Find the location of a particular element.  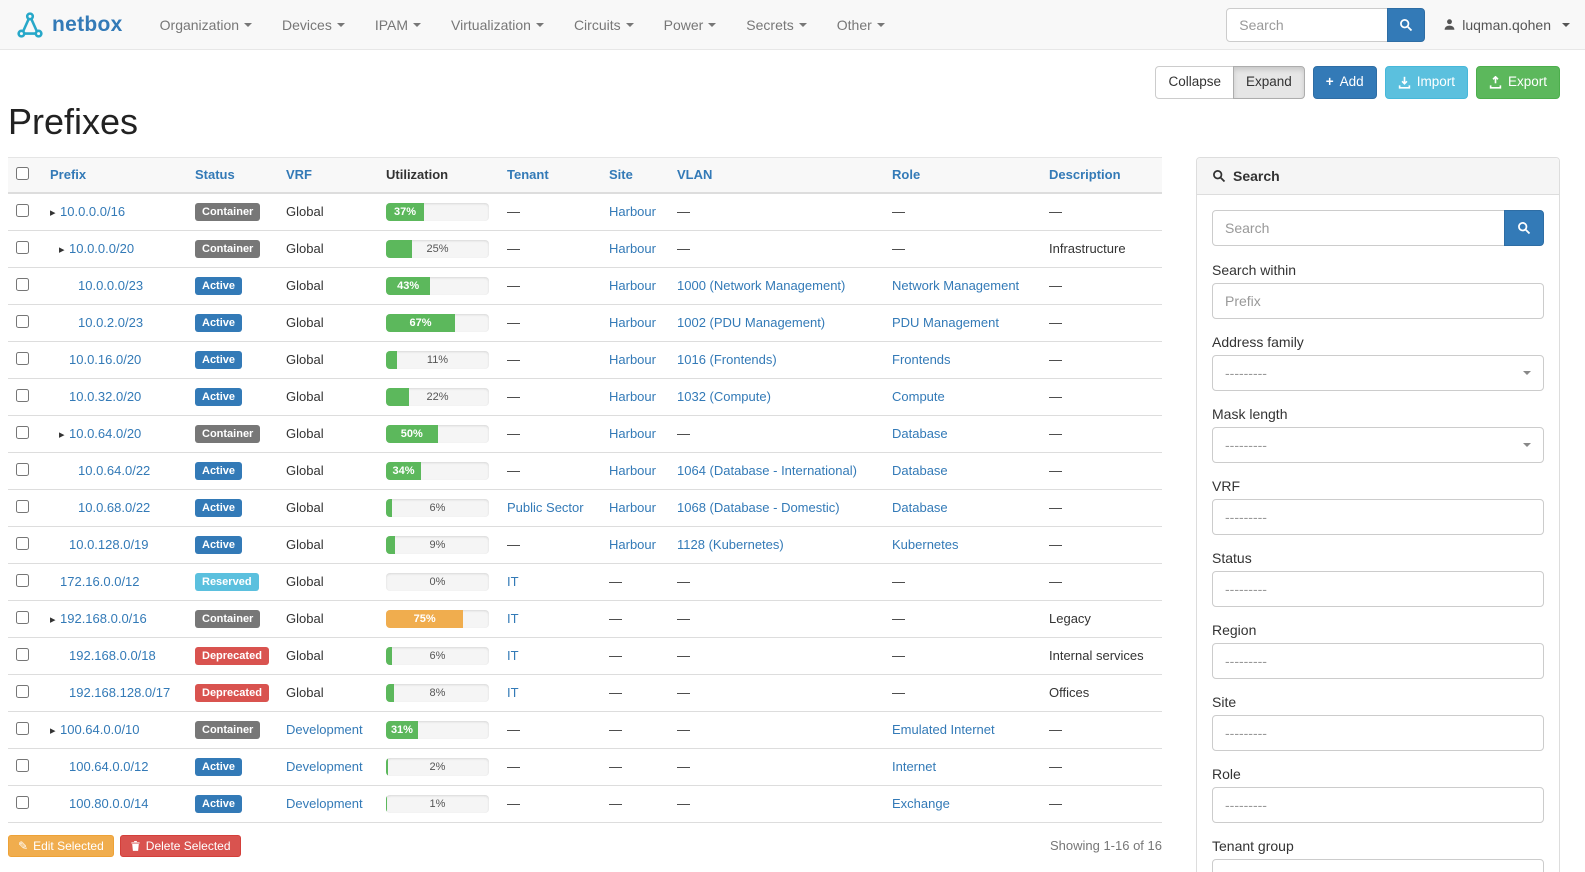

nav-menu-other: Other is located at coordinates (861, 24).